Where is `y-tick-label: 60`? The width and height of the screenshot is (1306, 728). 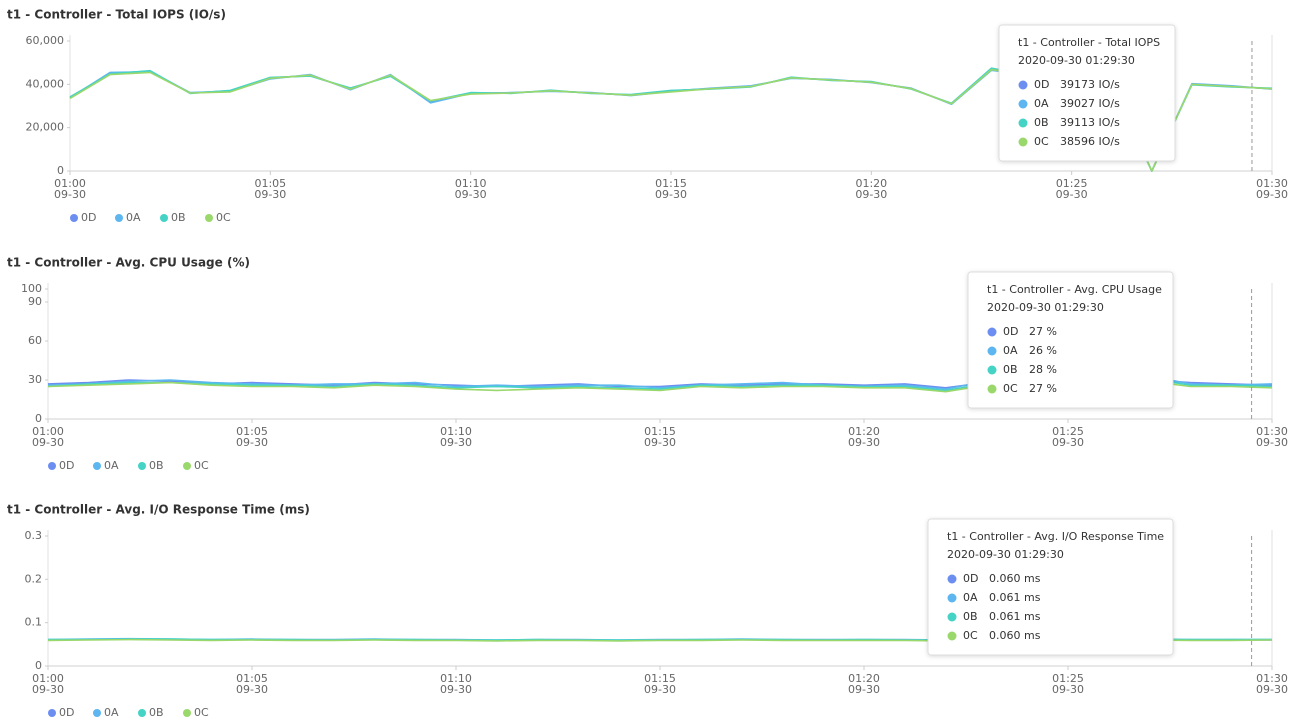 y-tick-label: 60 is located at coordinates (35, 340).